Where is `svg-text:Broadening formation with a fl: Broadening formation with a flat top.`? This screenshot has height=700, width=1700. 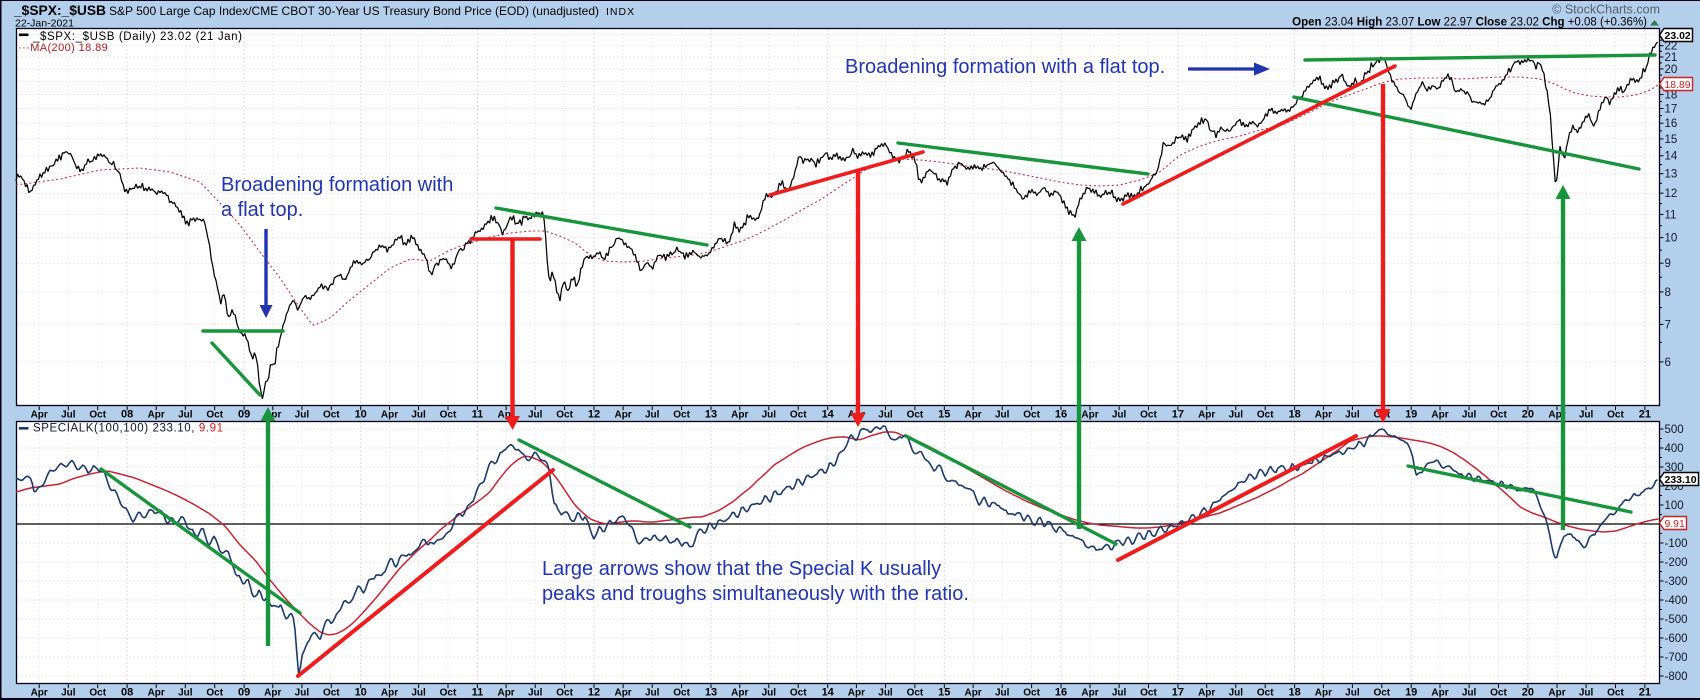 svg-text:Broadening formation with a fl: Broadening formation with a flat top. is located at coordinates (1005, 67).